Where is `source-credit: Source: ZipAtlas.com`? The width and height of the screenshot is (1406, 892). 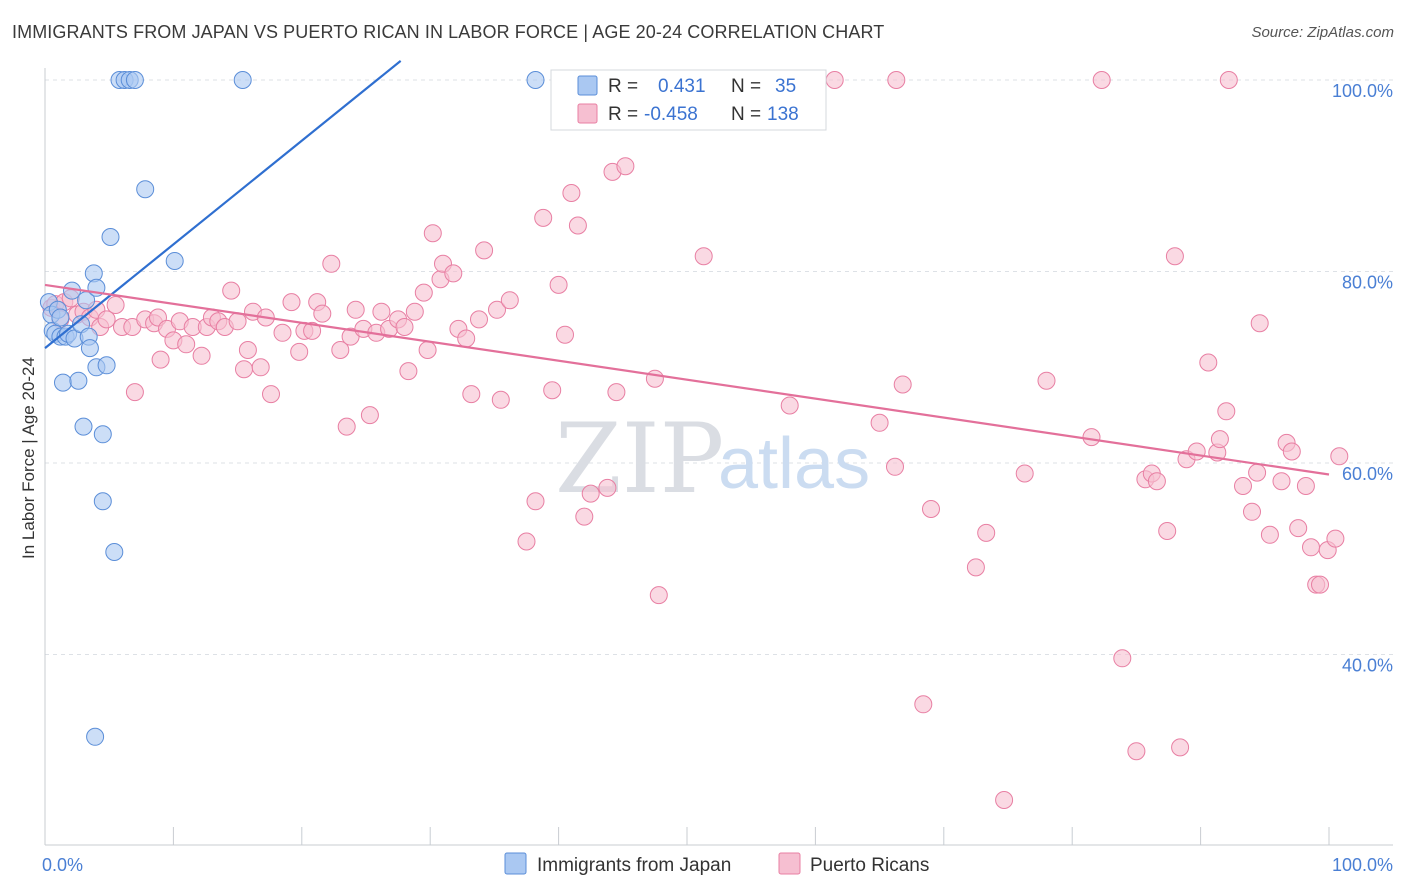 source-credit: Source: ZipAtlas.com is located at coordinates (1322, 32).